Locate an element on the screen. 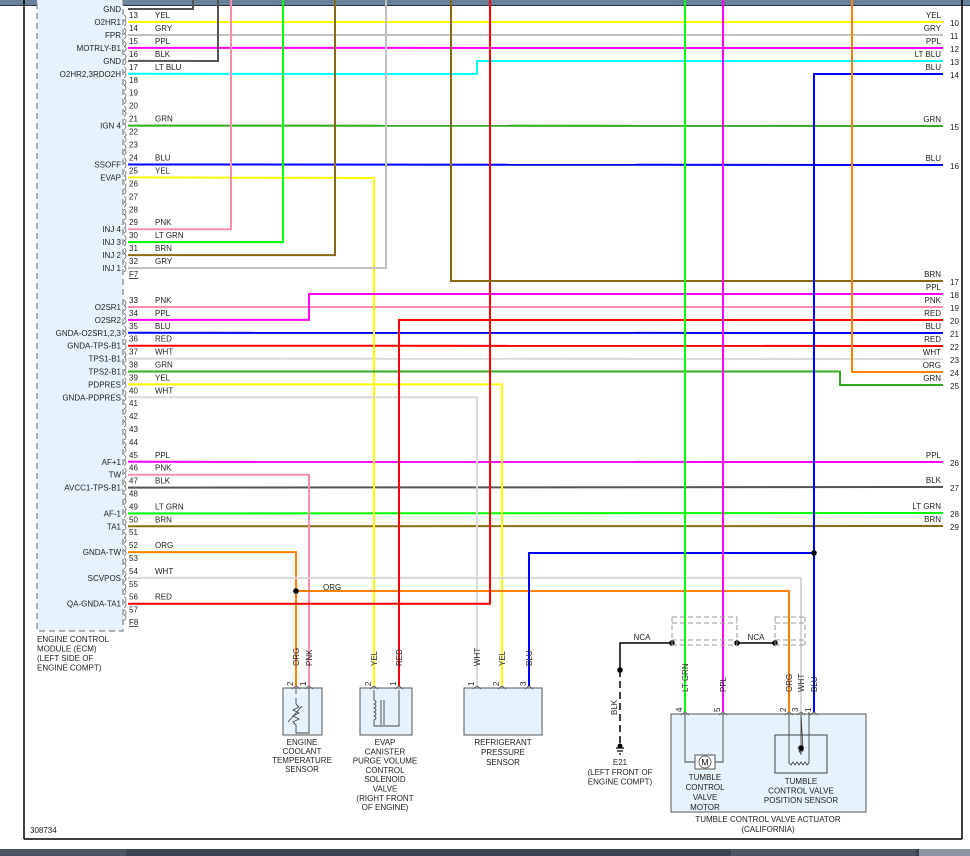 The width and height of the screenshot is (970, 856). wire-color-label: BRN is located at coordinates (163, 519).